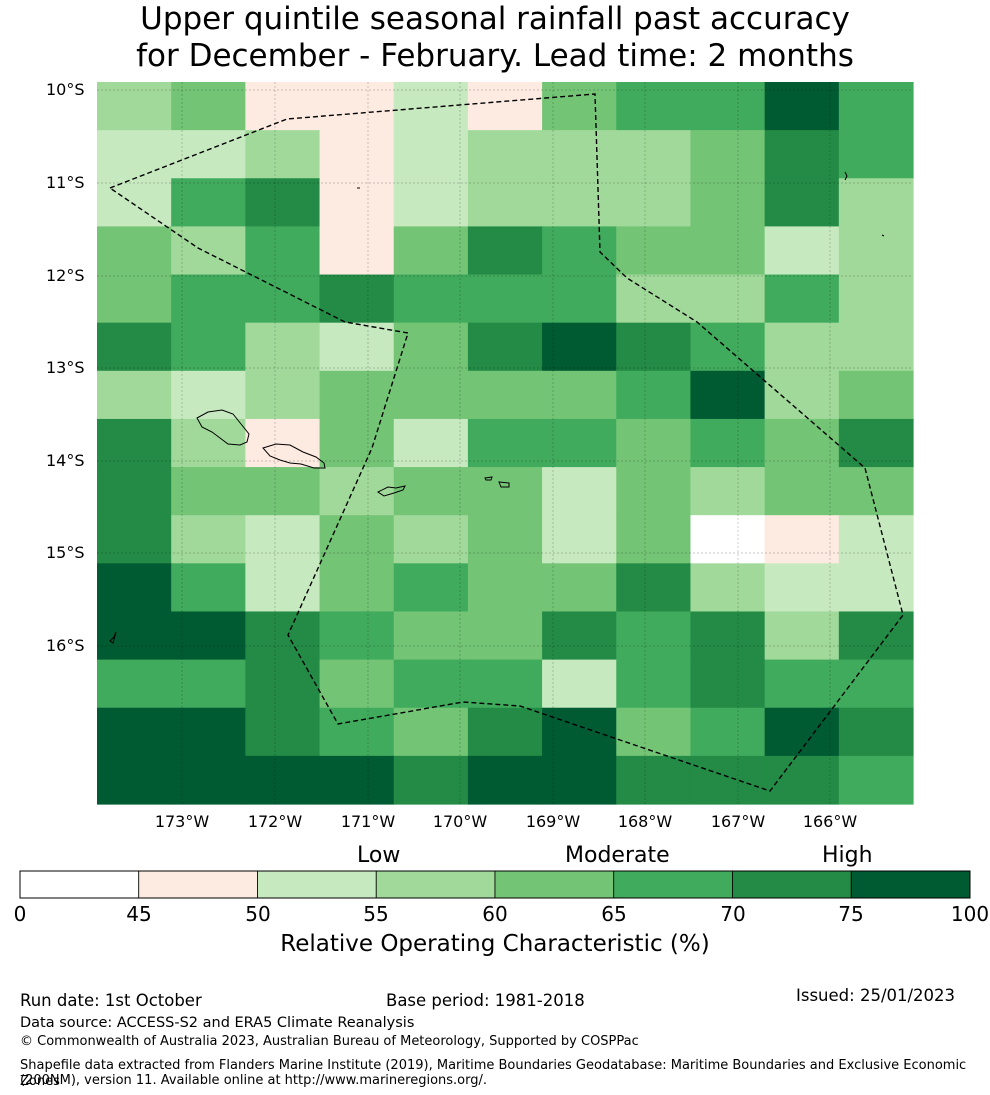 The width and height of the screenshot is (990, 1095). I want to click on colorbar-tick-60: 60, so click(495, 914).